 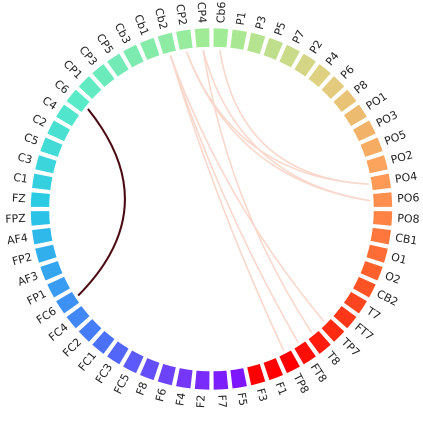 What do you see at coordinates (46, 253) in the screenshot?
I see `node-segment-fp2` at bounding box center [46, 253].